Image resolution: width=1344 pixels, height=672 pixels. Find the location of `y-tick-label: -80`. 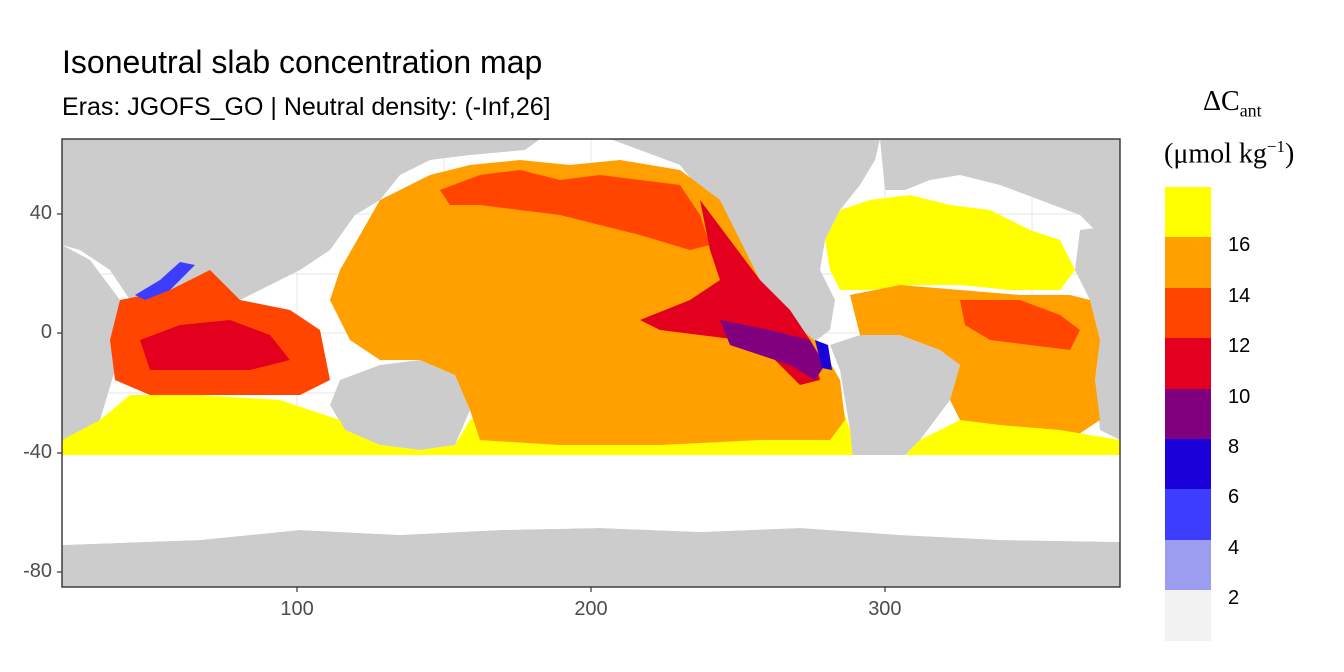

y-tick-label: -80 is located at coordinates (37, 571).